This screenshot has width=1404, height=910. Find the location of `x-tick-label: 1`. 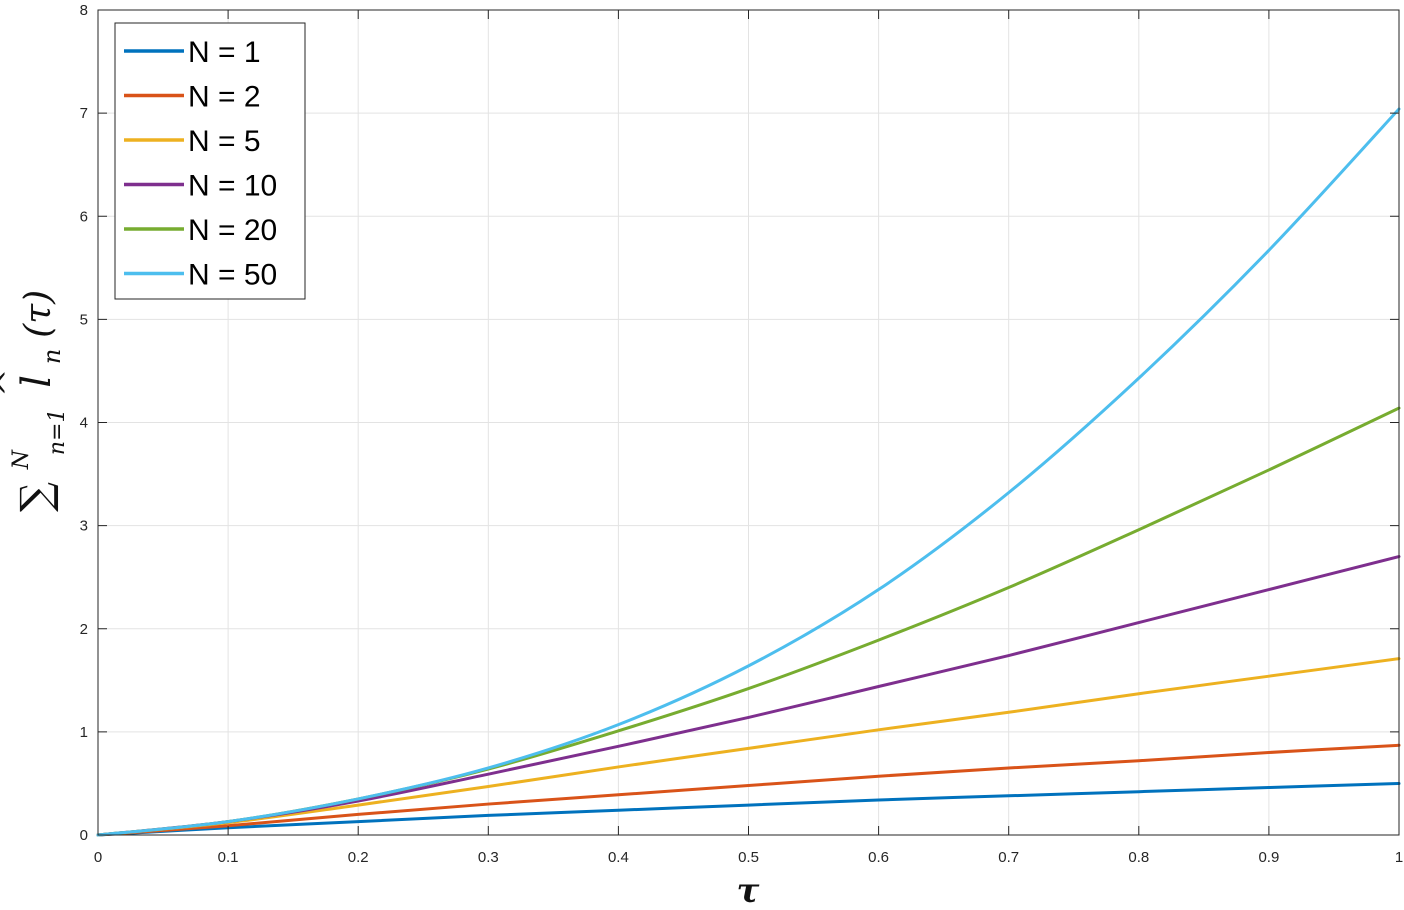

x-tick-label: 1 is located at coordinates (1399, 857).